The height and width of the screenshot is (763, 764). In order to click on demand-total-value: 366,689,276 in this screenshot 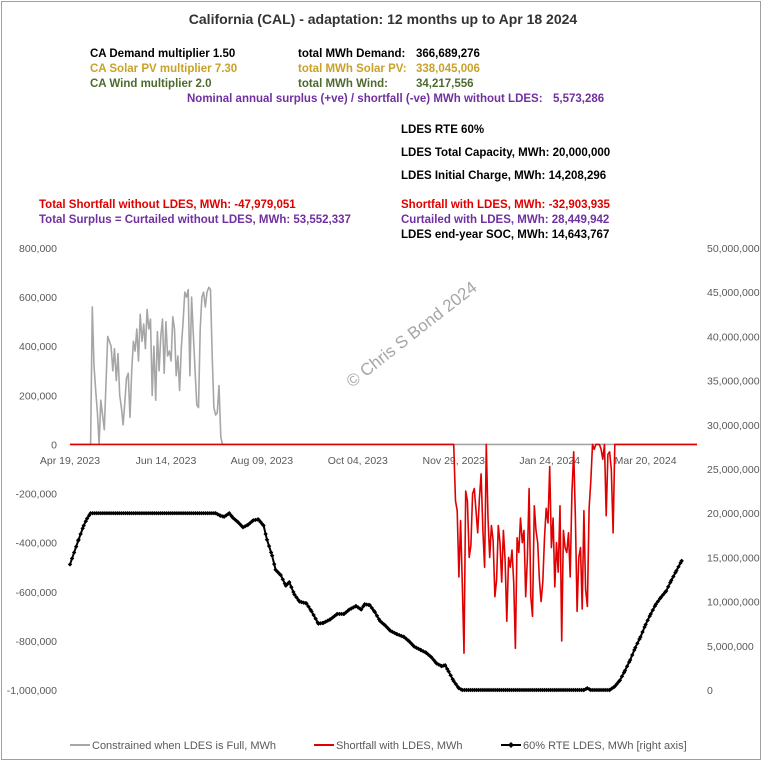, I will do `click(448, 54)`.